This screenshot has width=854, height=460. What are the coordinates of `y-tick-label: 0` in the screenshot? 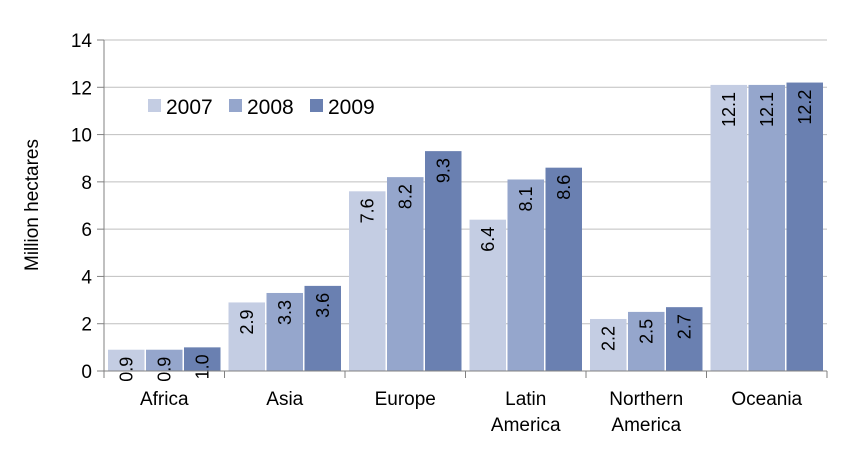 It's located at (86, 372).